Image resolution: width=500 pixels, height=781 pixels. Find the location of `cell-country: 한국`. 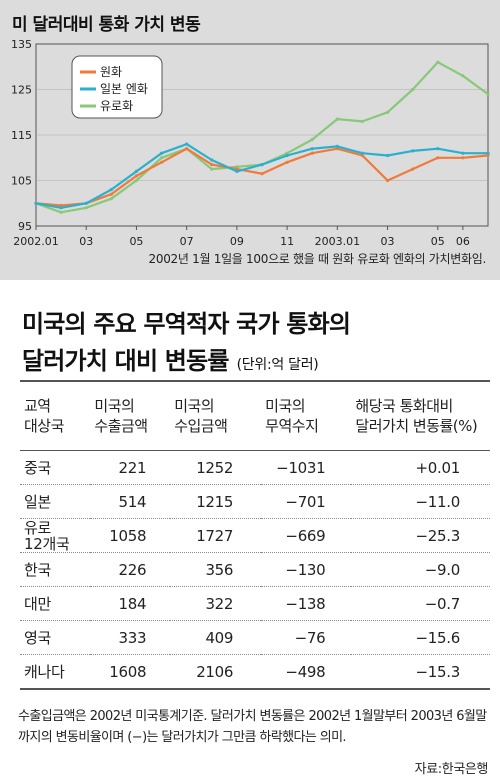

cell-country: 한국 is located at coordinates (55, 569).